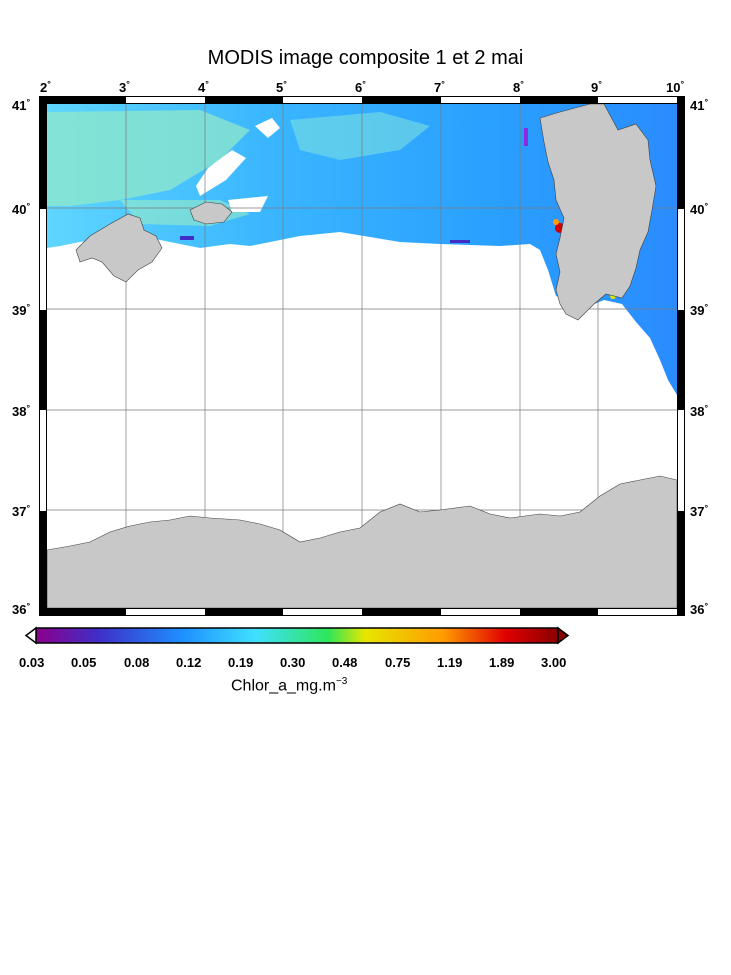 This screenshot has height=975, width=731. Describe the element at coordinates (137, 662) in the screenshot. I see `colorbar-tick: 0.08` at that location.